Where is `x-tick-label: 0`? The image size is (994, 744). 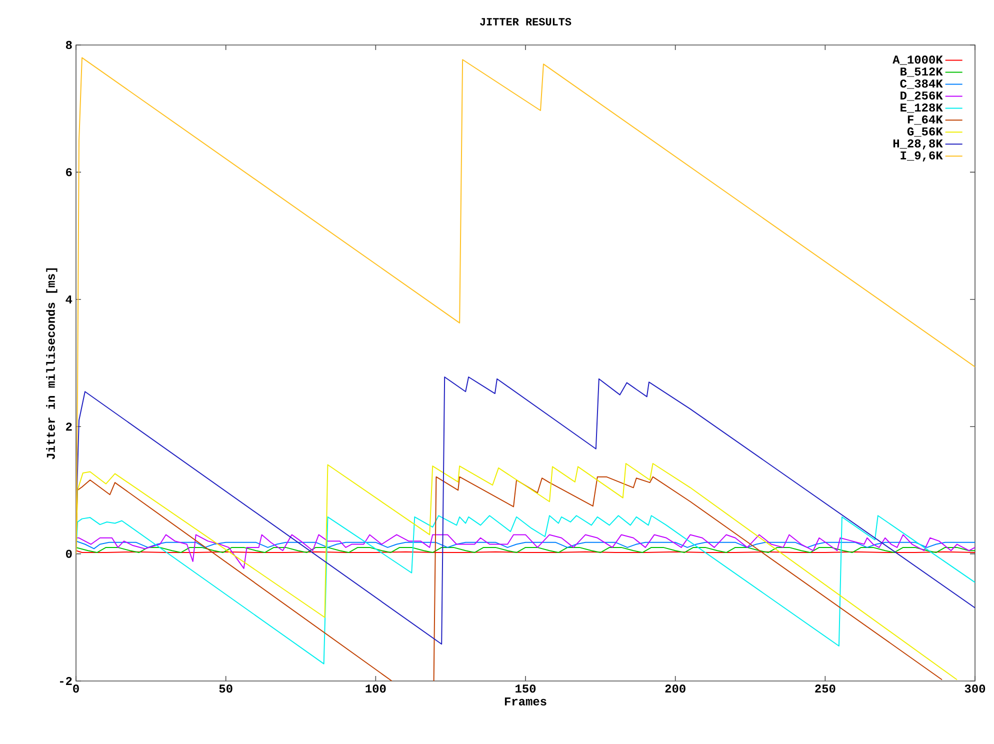 x-tick-label: 0 is located at coordinates (76, 688).